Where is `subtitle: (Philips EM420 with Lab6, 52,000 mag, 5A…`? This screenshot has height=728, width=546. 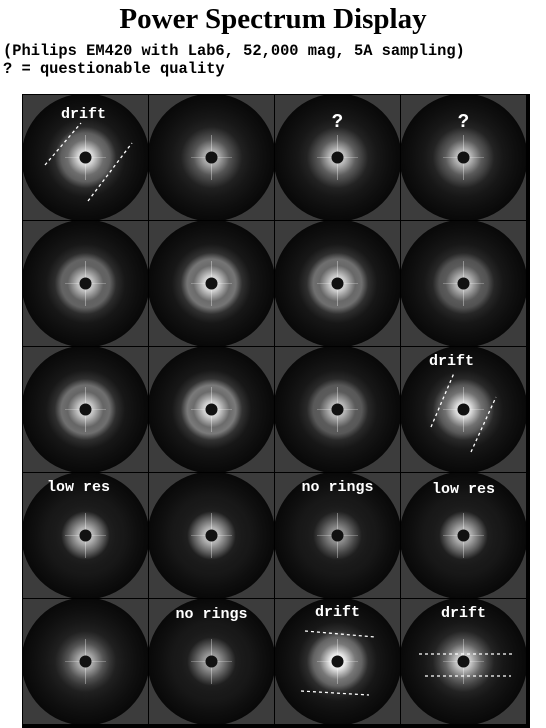
subtitle: (Philips EM420 with Lab6, 52,000 mag, 5A… is located at coordinates (234, 51).